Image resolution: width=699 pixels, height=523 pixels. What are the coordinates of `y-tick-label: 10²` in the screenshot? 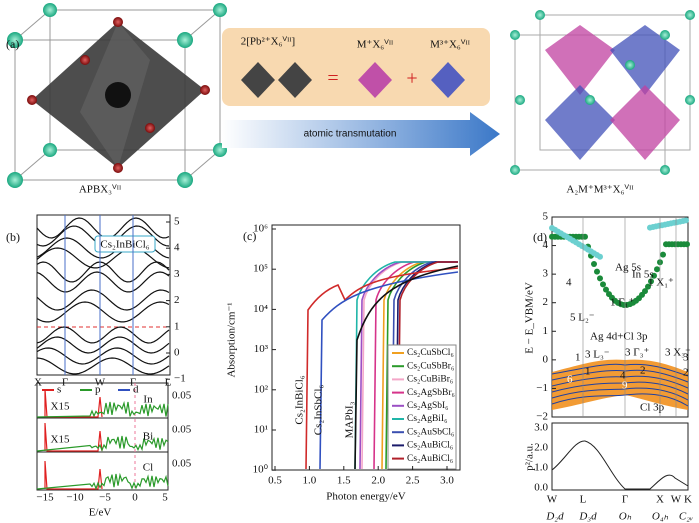 It's located at (261, 389).